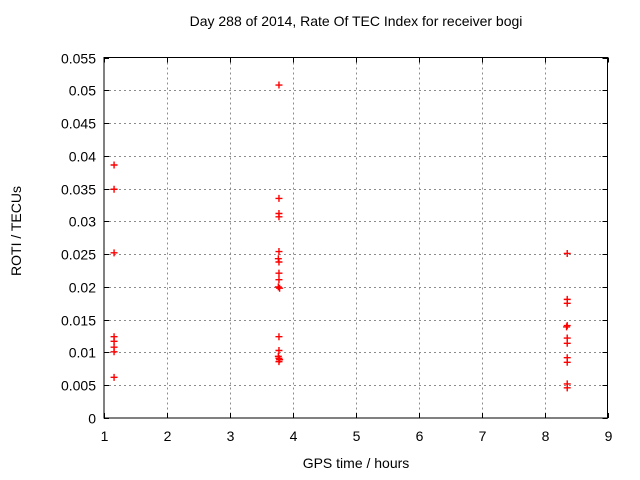  What do you see at coordinates (231, 436) in the screenshot?
I see `x-tick-label: 3` at bounding box center [231, 436].